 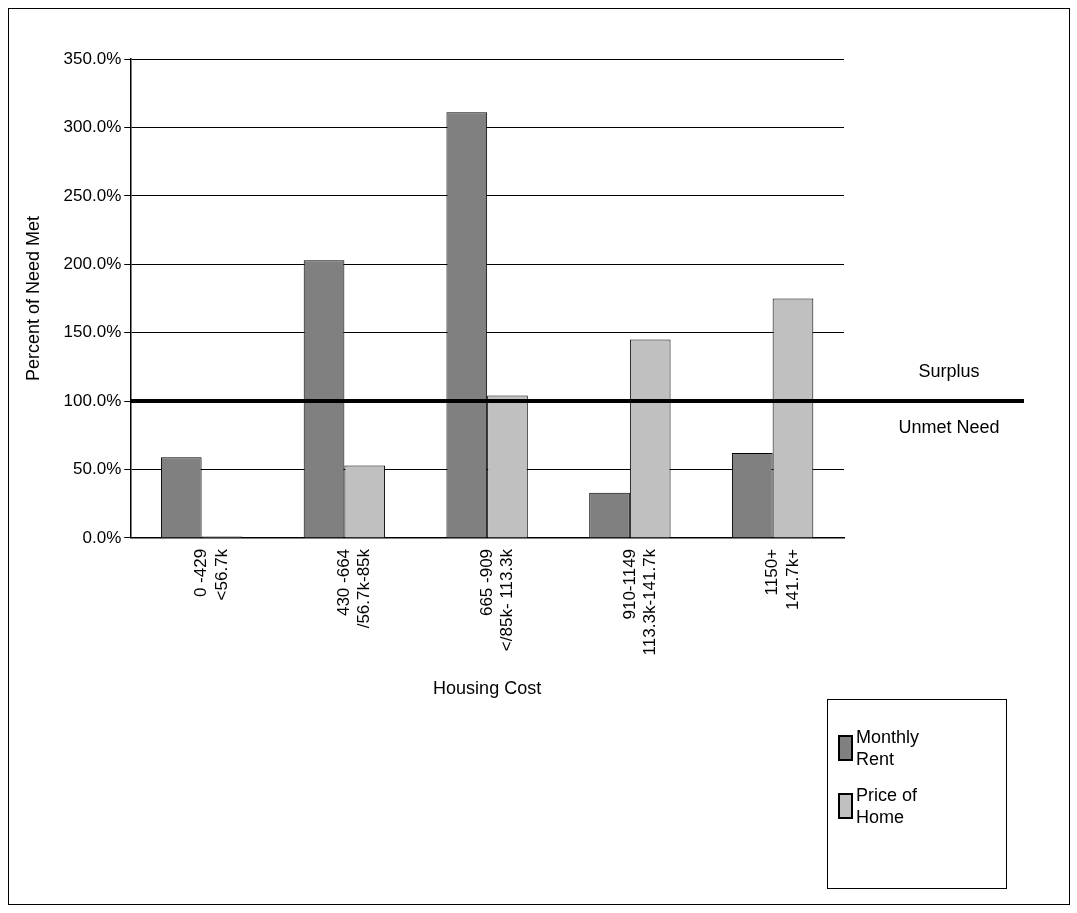 I want to click on y-tick-label: 300.0%, so click(x=92, y=127).